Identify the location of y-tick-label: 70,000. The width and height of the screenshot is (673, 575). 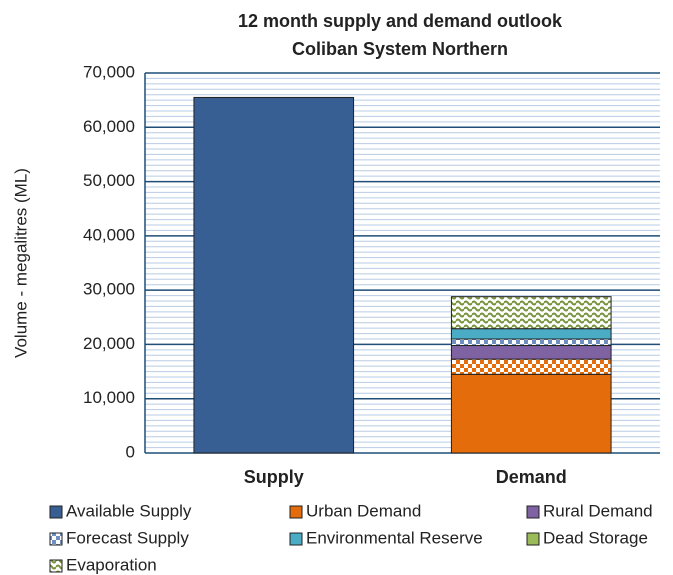
(109, 71).